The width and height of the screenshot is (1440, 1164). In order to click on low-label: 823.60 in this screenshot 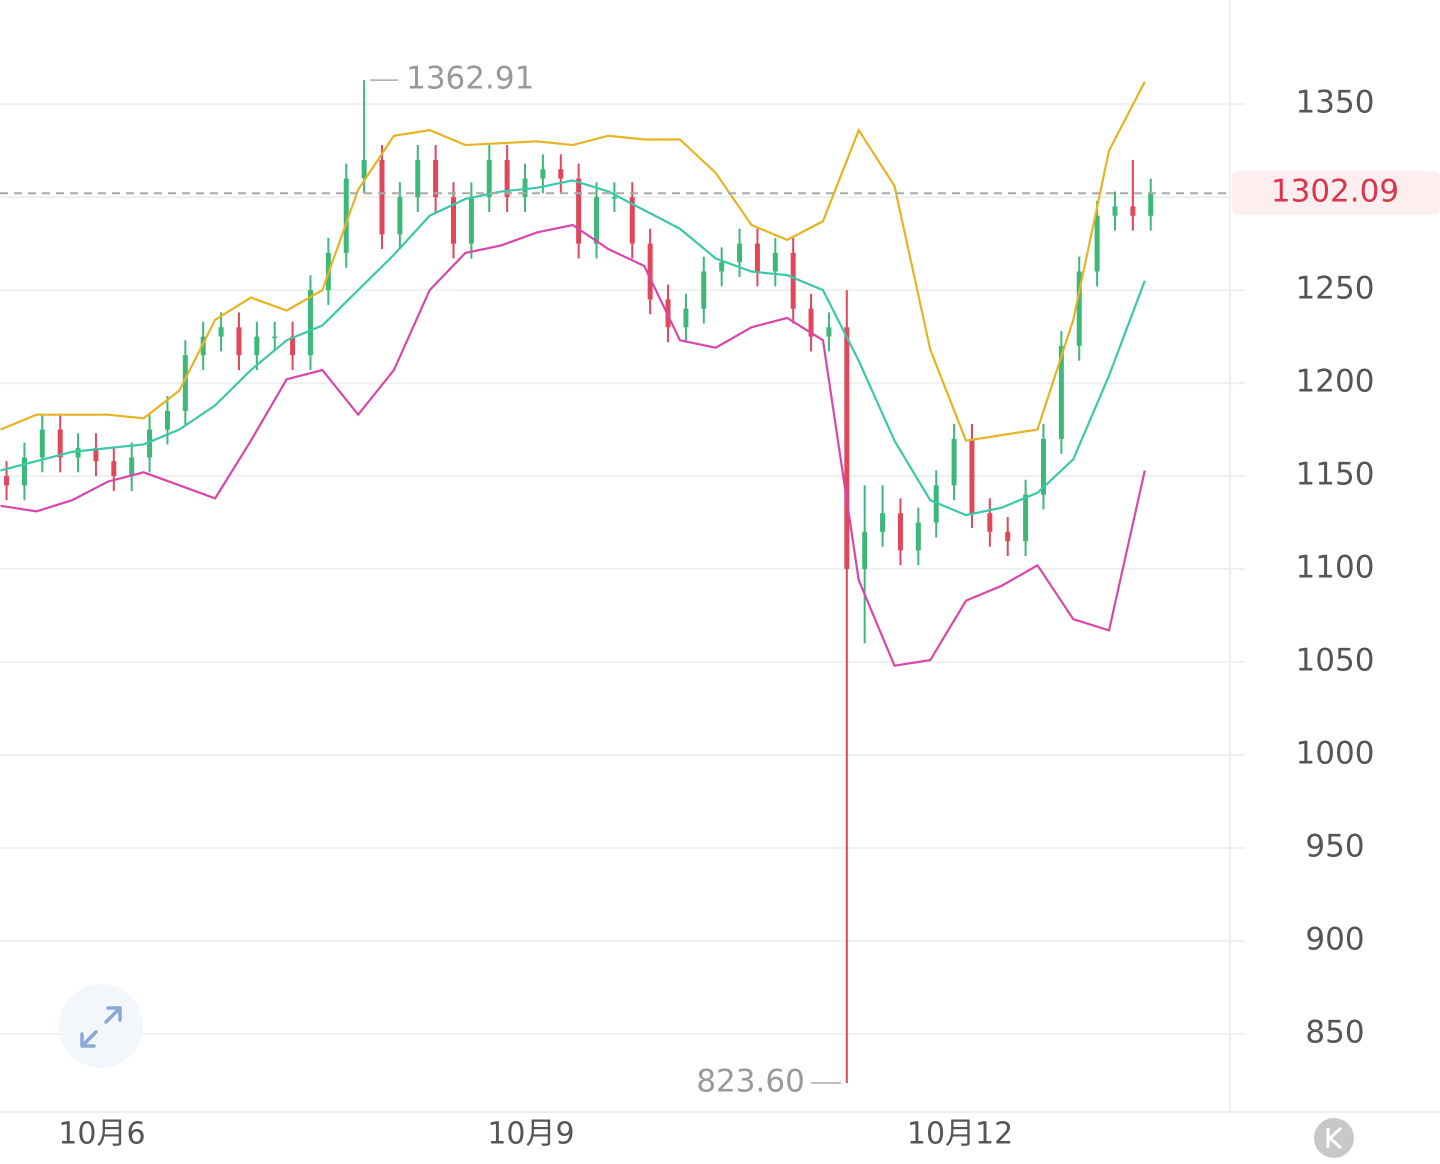, I will do `click(750, 1081)`.